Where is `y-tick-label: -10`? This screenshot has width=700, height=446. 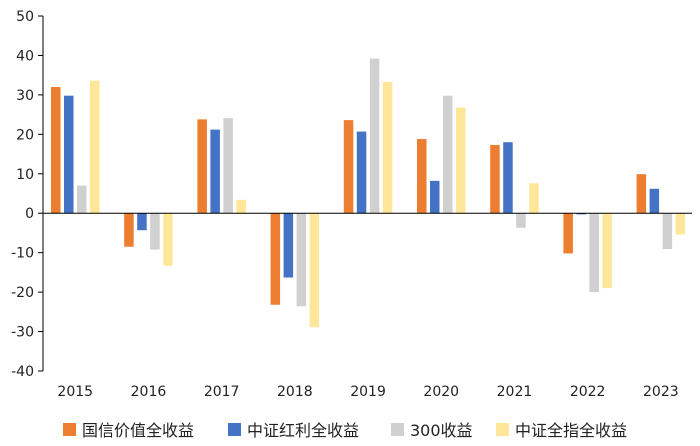
y-tick-label: -10 is located at coordinates (22, 254).